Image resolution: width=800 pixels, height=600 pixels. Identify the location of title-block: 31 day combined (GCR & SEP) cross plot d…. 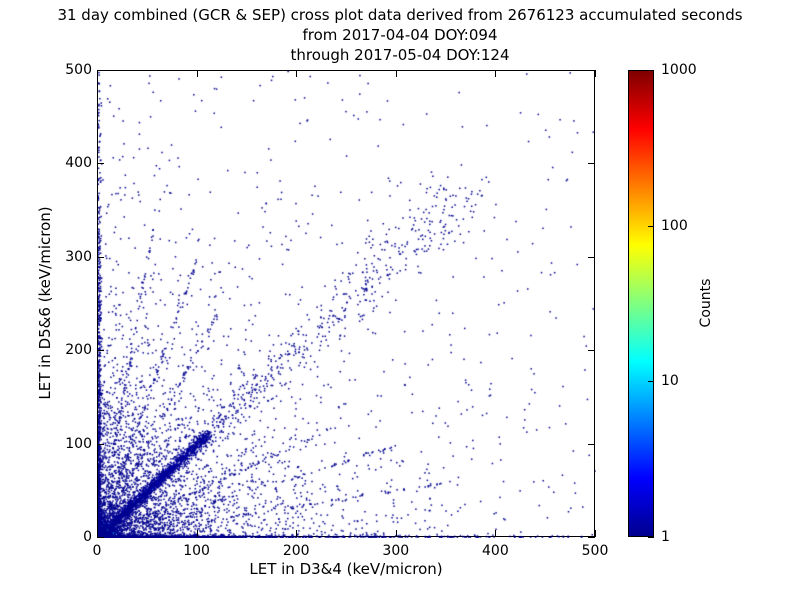
(400, 35).